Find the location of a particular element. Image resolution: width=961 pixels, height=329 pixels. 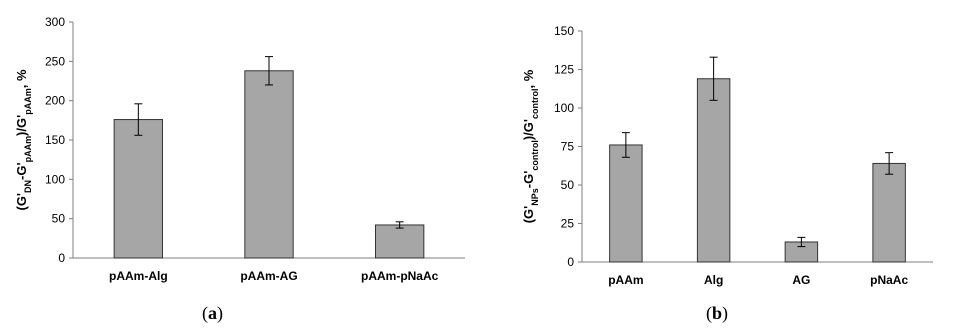

bar-pAAm-Alg is located at coordinates (138, 189).